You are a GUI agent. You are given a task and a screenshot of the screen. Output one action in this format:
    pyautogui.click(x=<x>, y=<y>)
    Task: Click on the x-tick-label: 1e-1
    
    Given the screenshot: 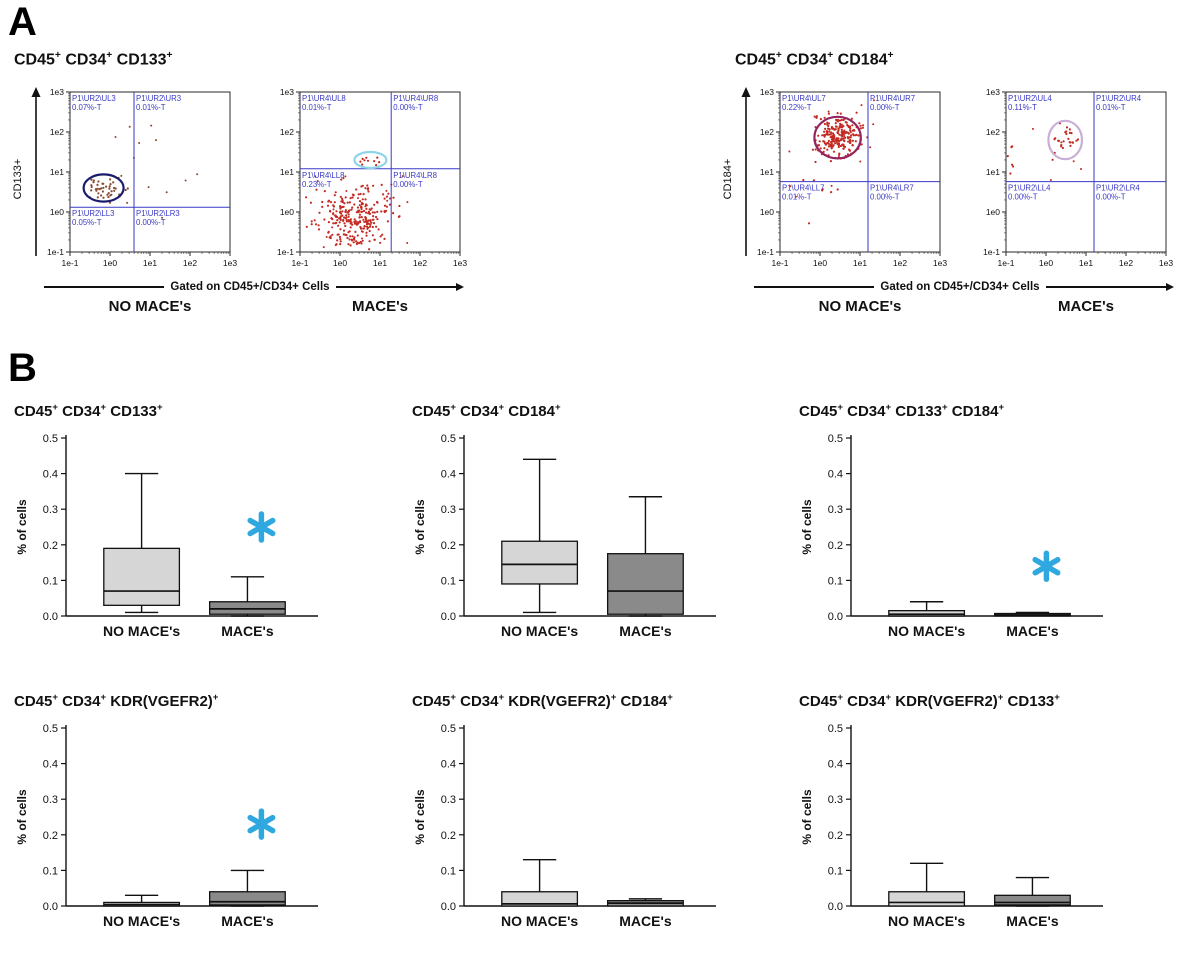 What is the action you would take?
    pyautogui.click(x=1005, y=263)
    